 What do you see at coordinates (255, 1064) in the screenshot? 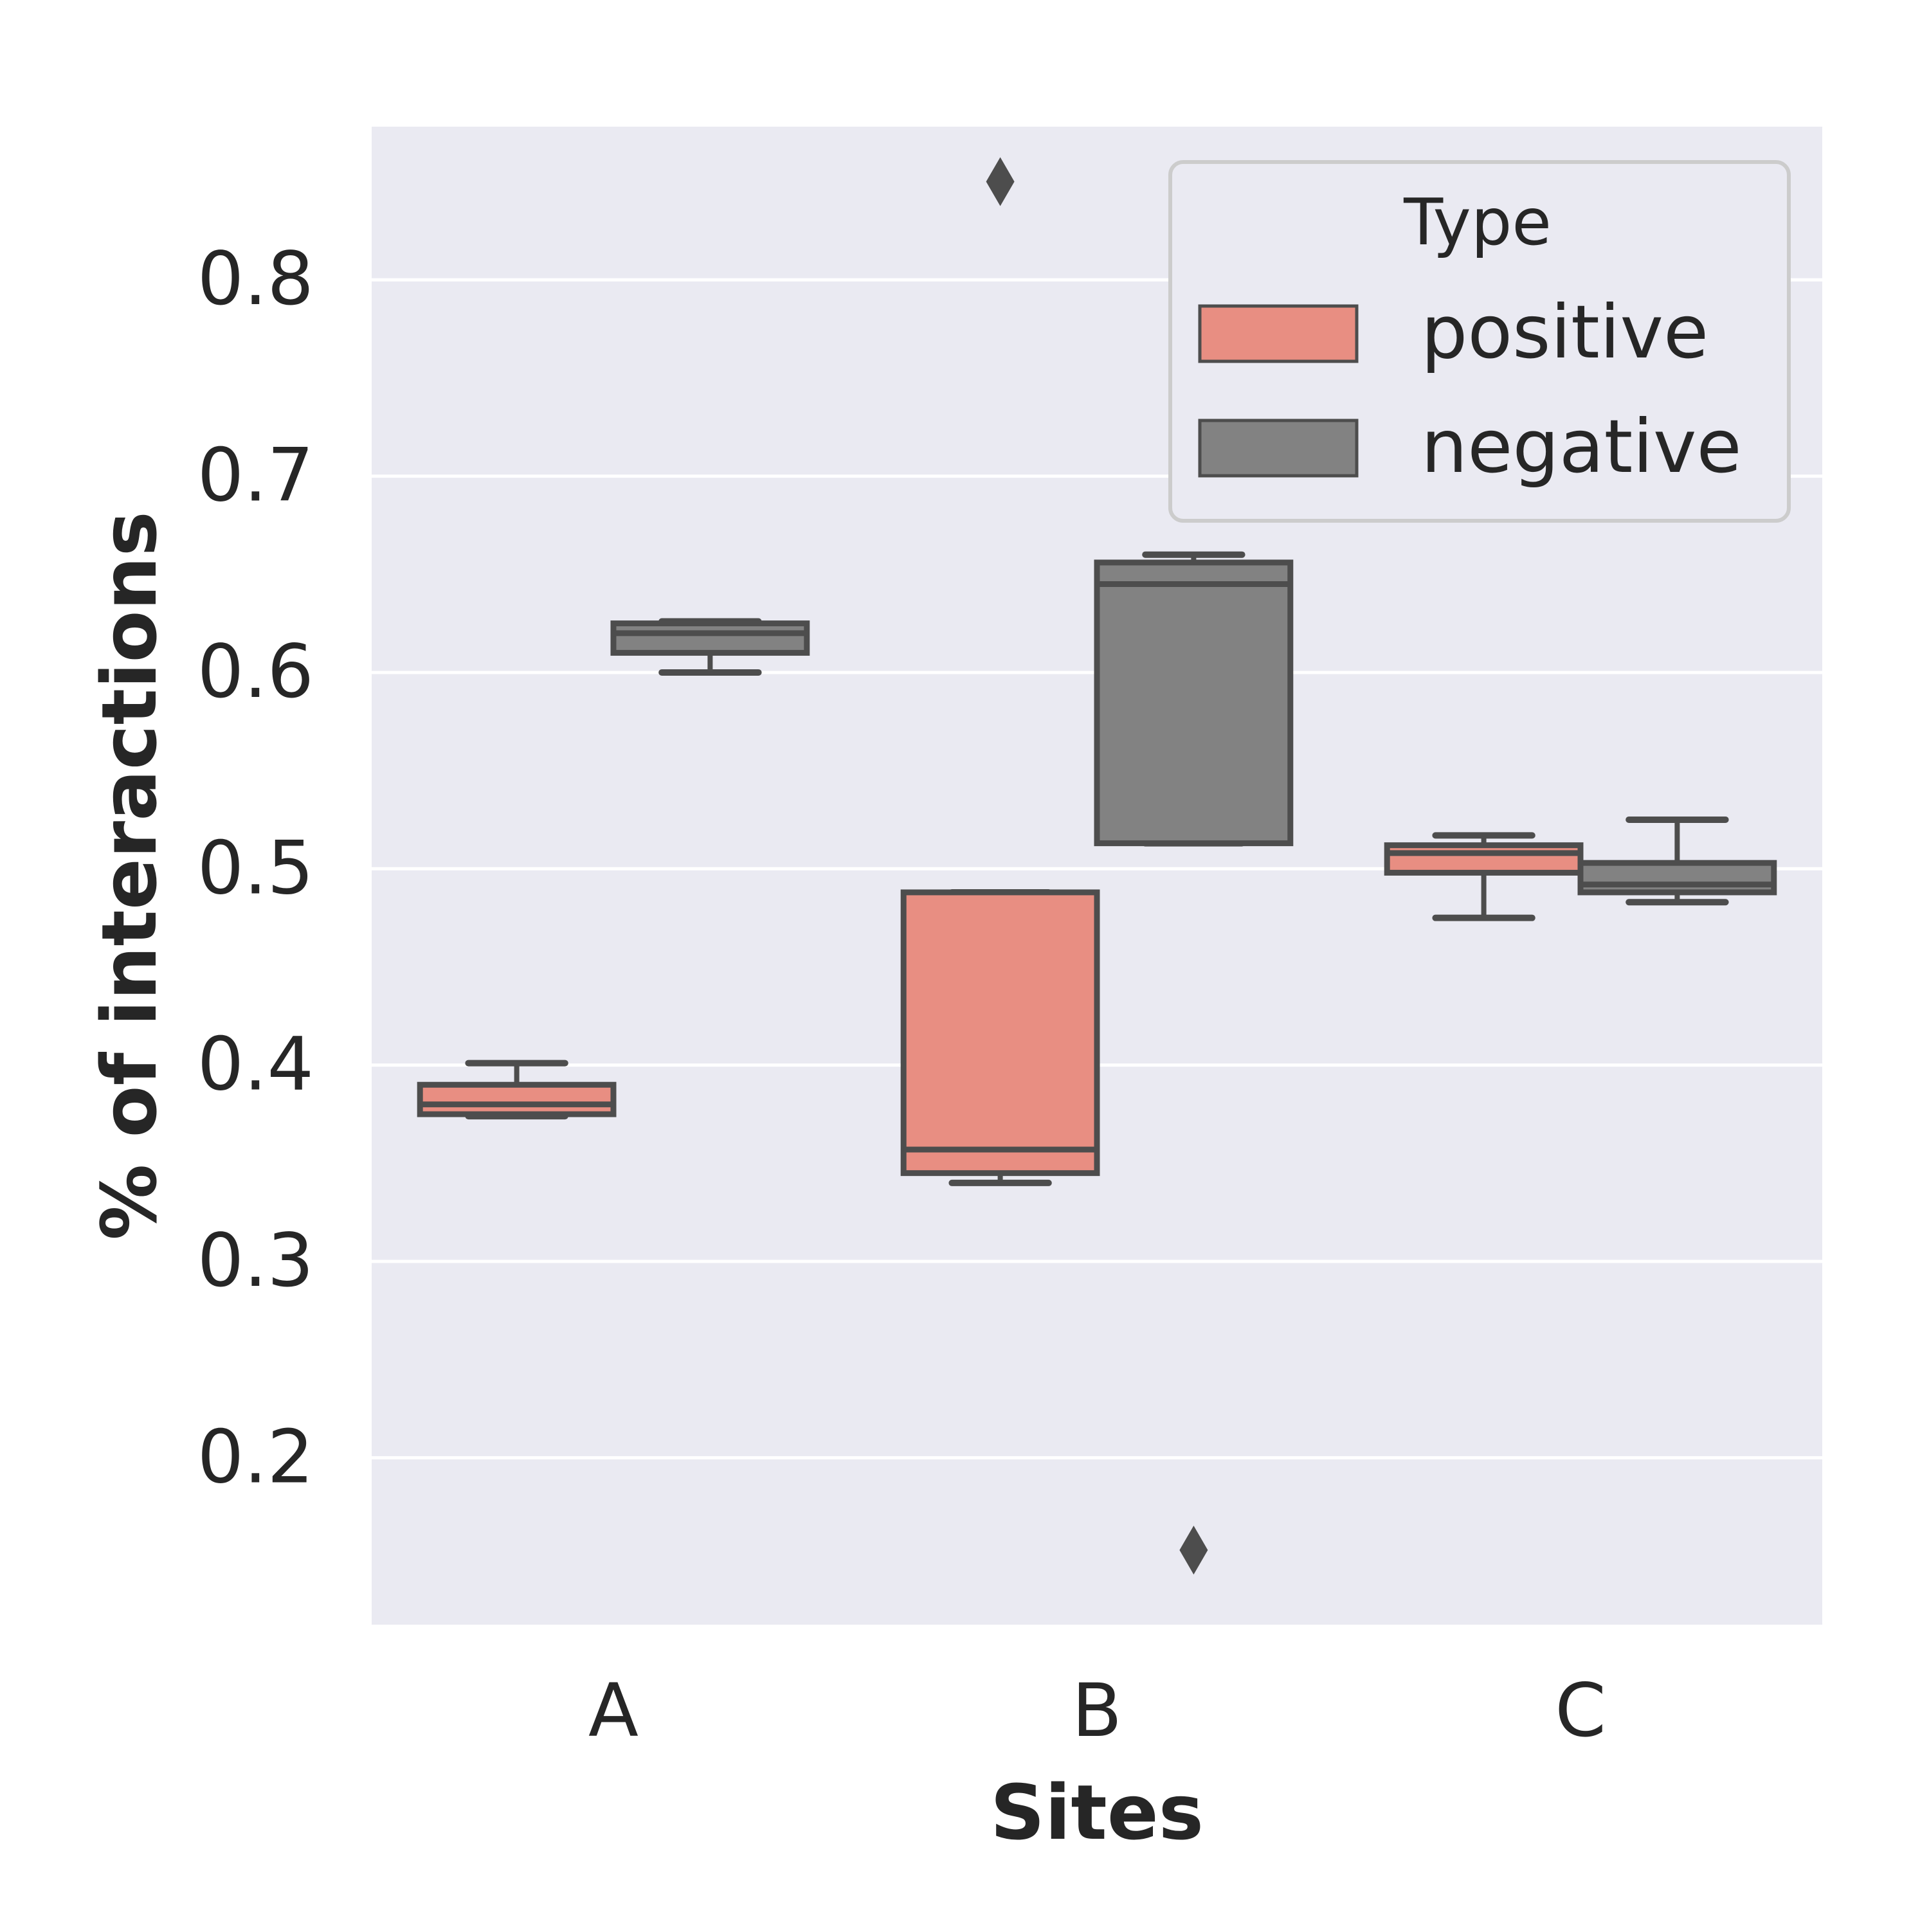
I see `y-tick-label: 0.4` at bounding box center [255, 1064].